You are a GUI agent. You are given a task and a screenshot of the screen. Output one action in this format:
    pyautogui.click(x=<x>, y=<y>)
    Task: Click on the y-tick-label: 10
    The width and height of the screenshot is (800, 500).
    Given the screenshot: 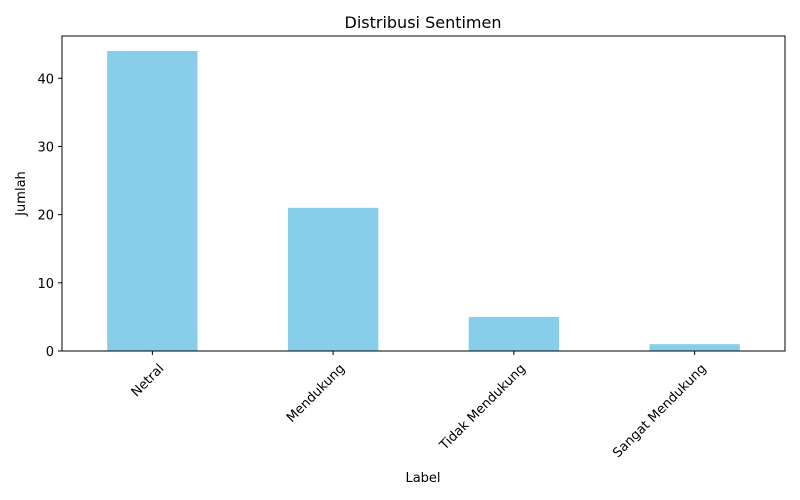 What is the action you would take?
    pyautogui.click(x=45, y=284)
    